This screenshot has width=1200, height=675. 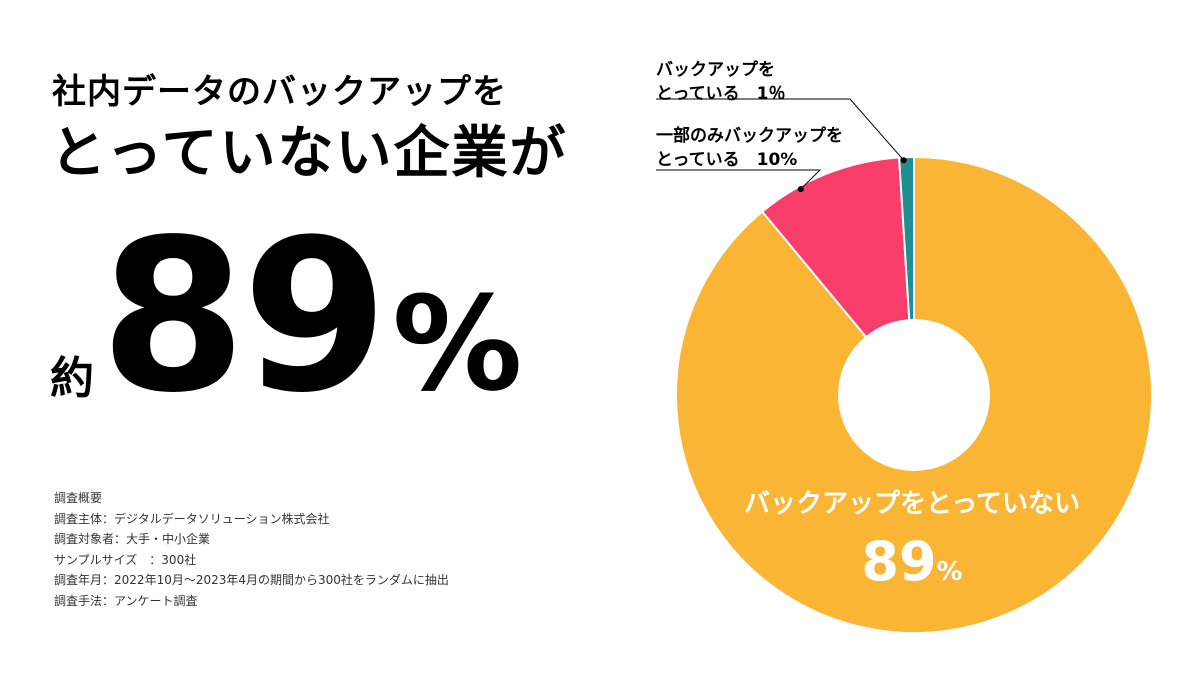 What do you see at coordinates (78, 498) in the screenshot?
I see `survey-title: 調査概要` at bounding box center [78, 498].